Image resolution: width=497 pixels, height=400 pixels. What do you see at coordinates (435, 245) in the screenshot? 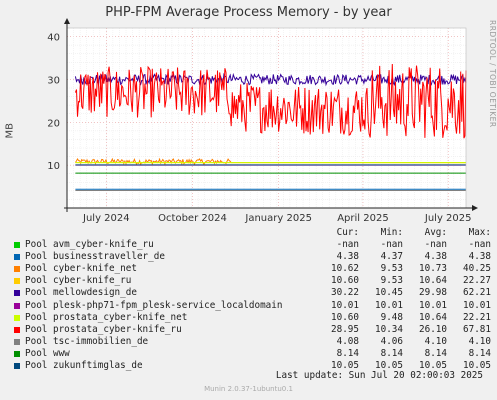
I see `legend-value-avg: -nan` at bounding box center [435, 245].